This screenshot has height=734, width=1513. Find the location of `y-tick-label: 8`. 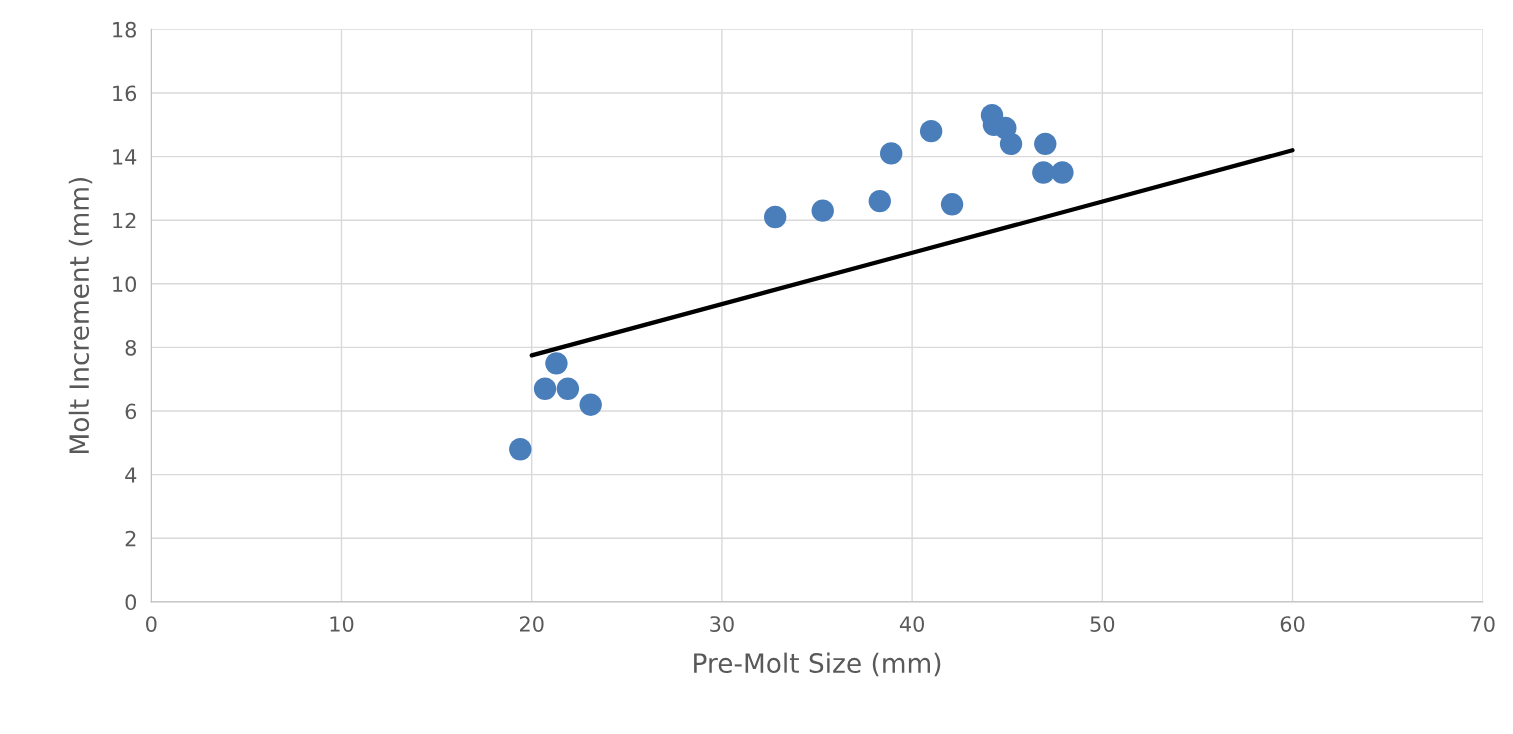

y-tick-label: 8 is located at coordinates (130, 347).